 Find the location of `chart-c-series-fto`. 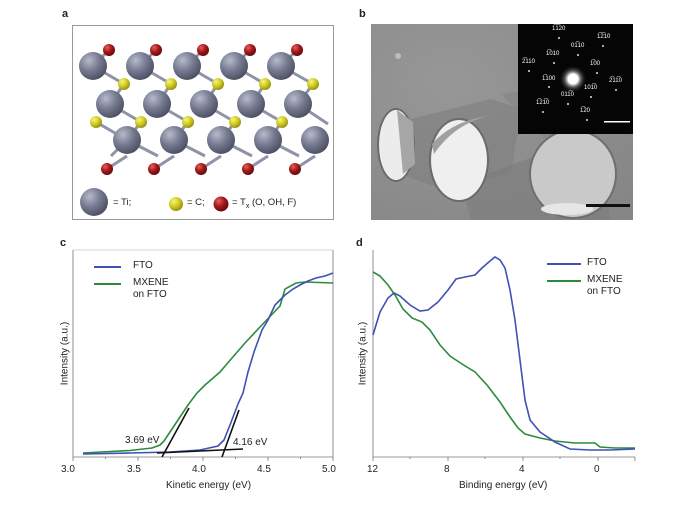

chart-c-series-fto is located at coordinates (208, 363).